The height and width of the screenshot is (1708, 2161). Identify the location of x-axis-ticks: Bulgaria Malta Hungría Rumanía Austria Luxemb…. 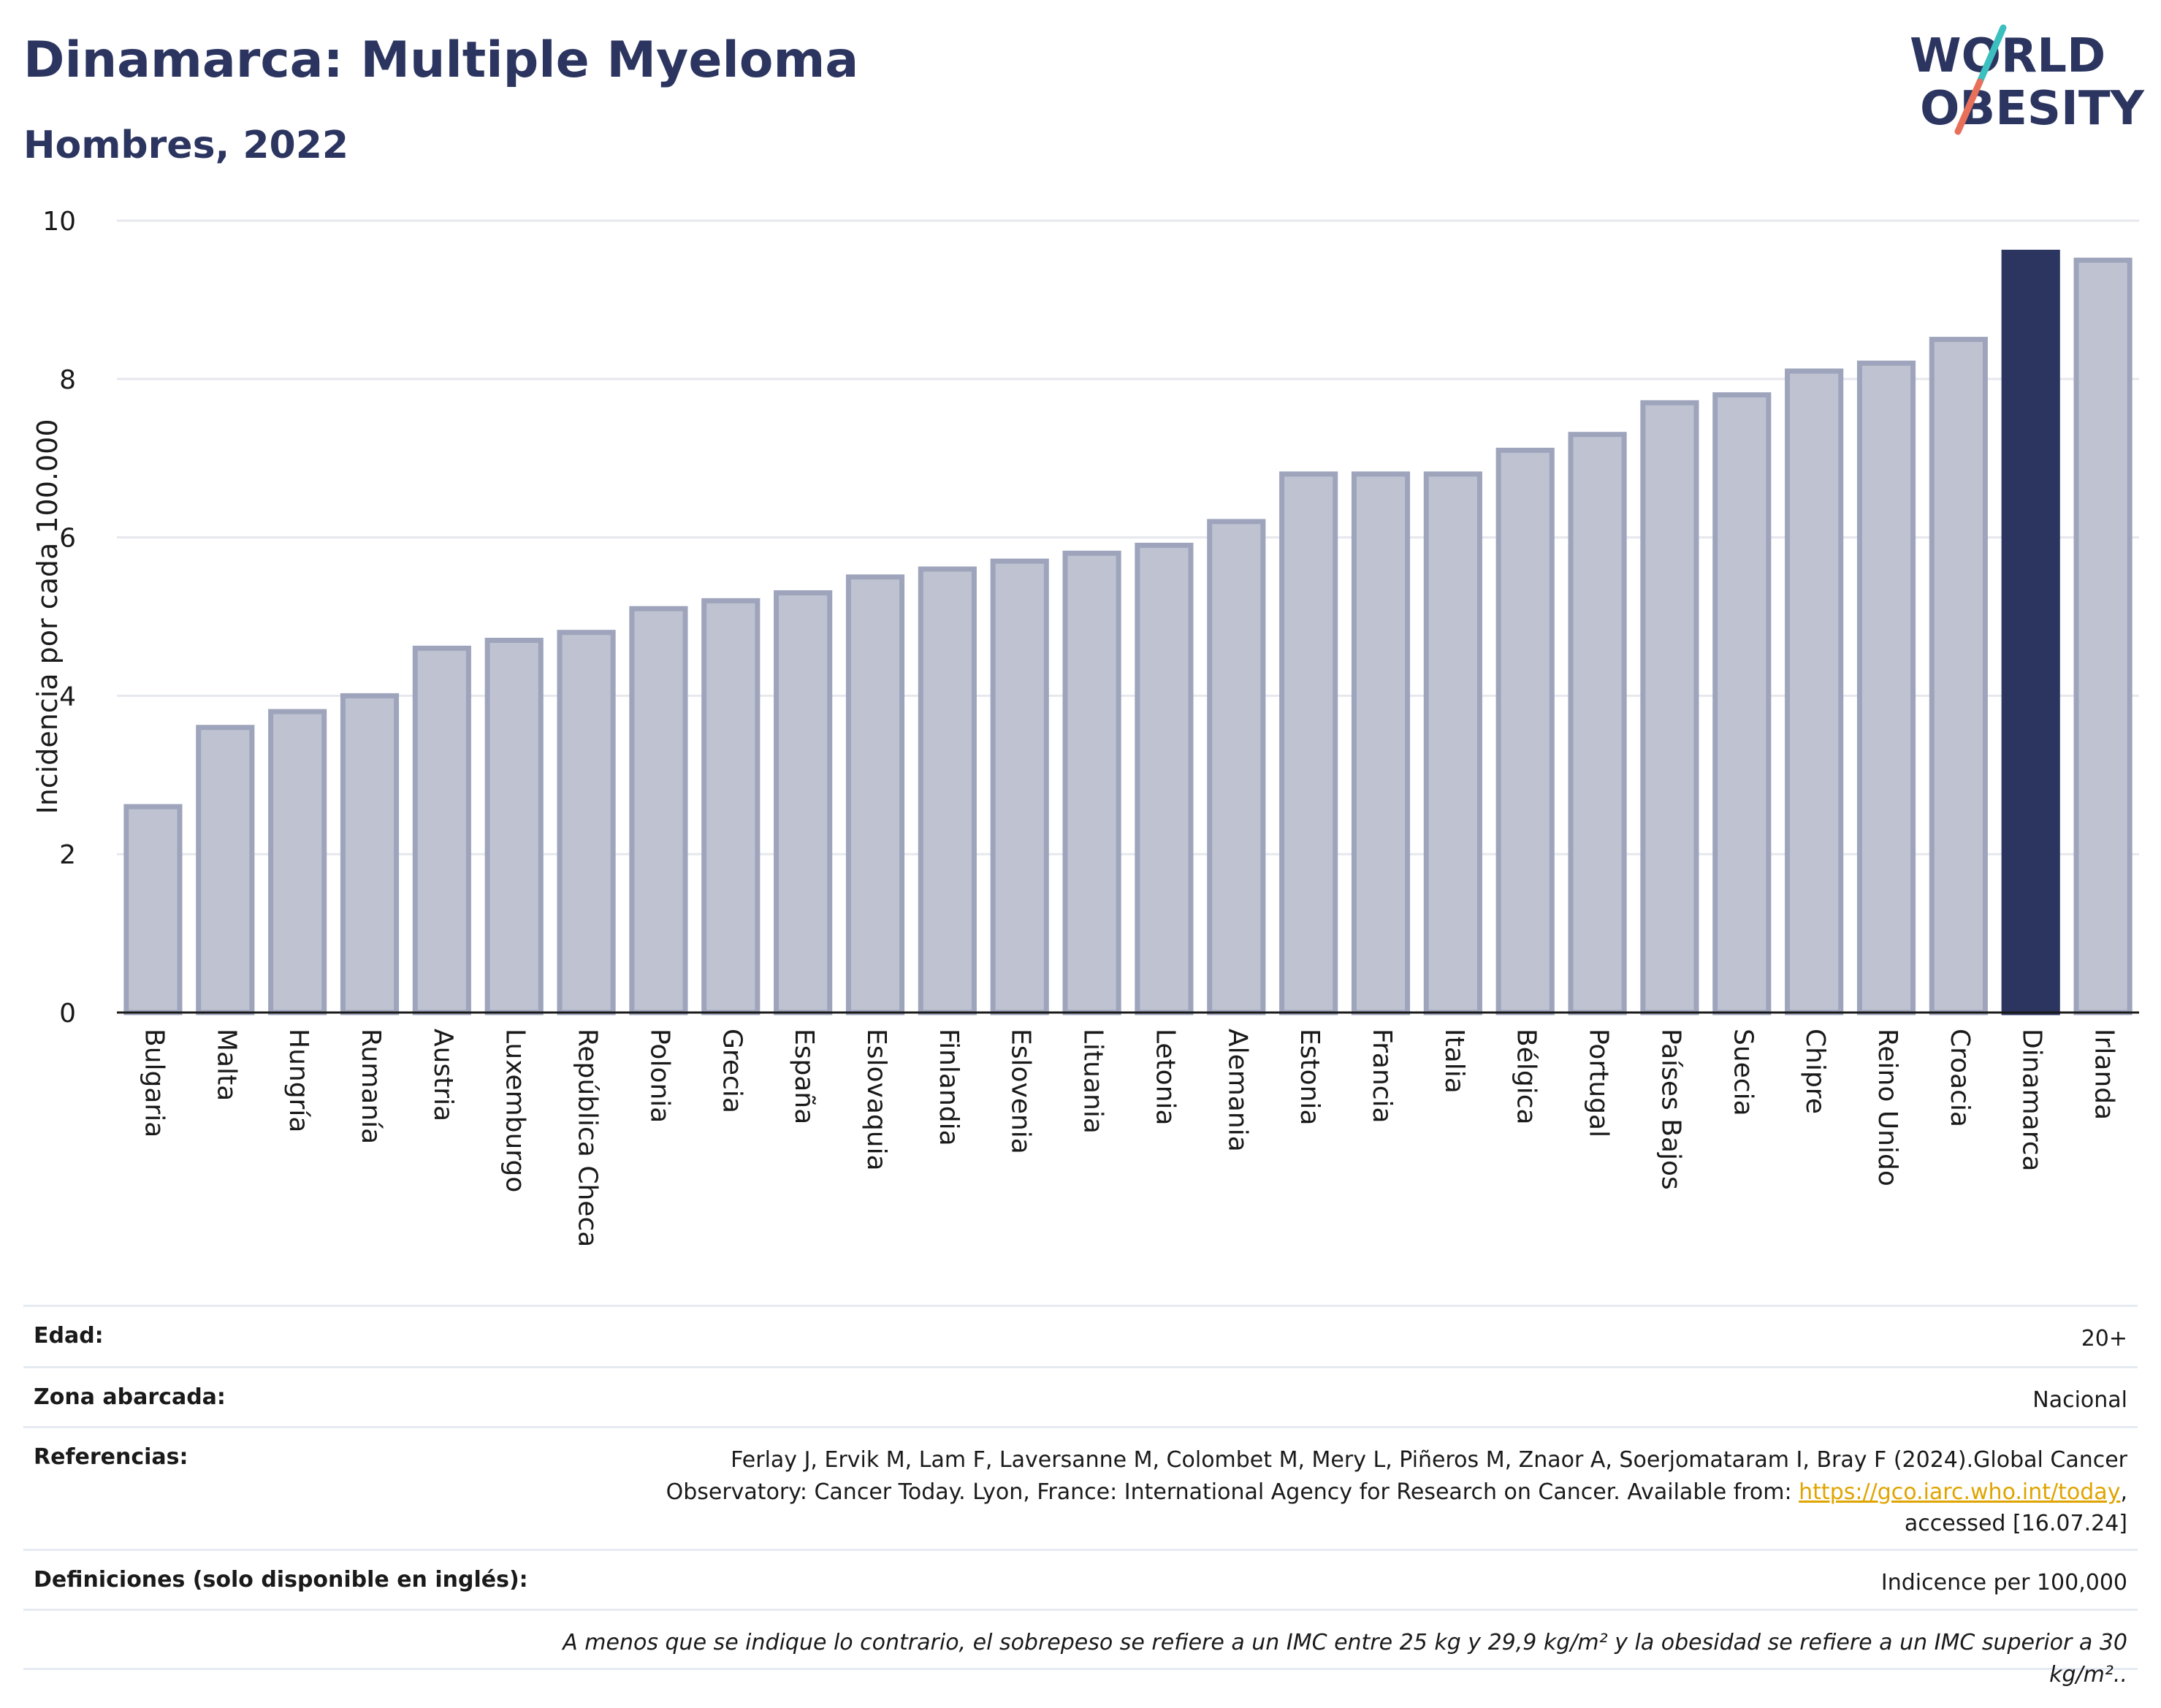
(1129, 1138).